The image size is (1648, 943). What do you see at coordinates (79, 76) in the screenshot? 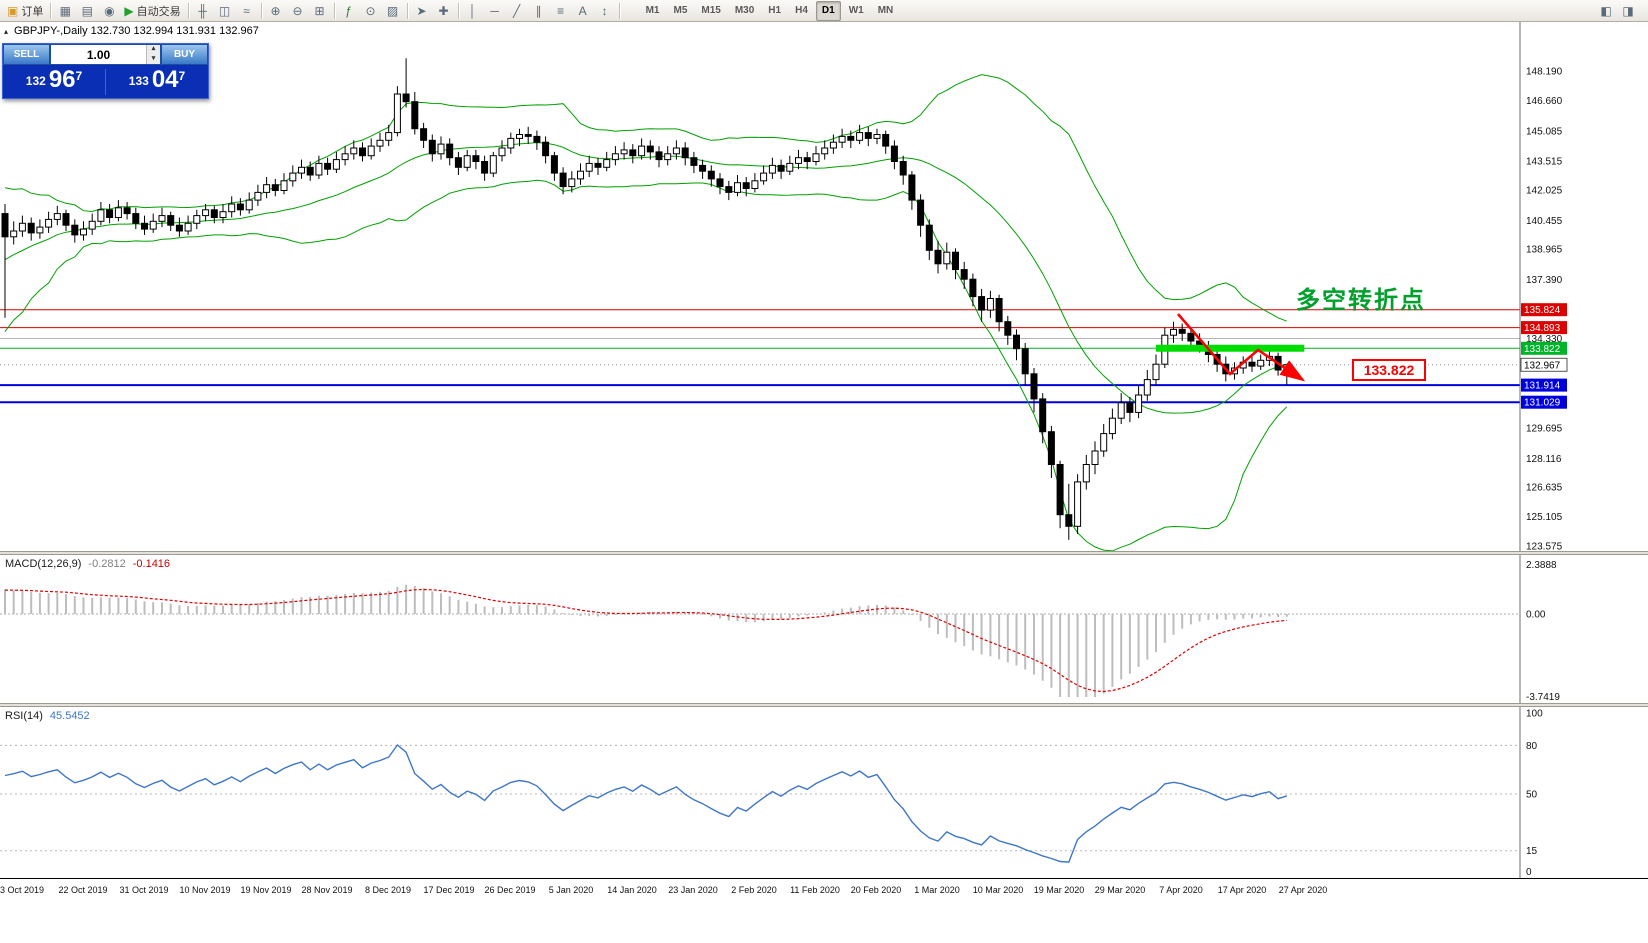
I see `sell-price-sup: 7` at bounding box center [79, 76].